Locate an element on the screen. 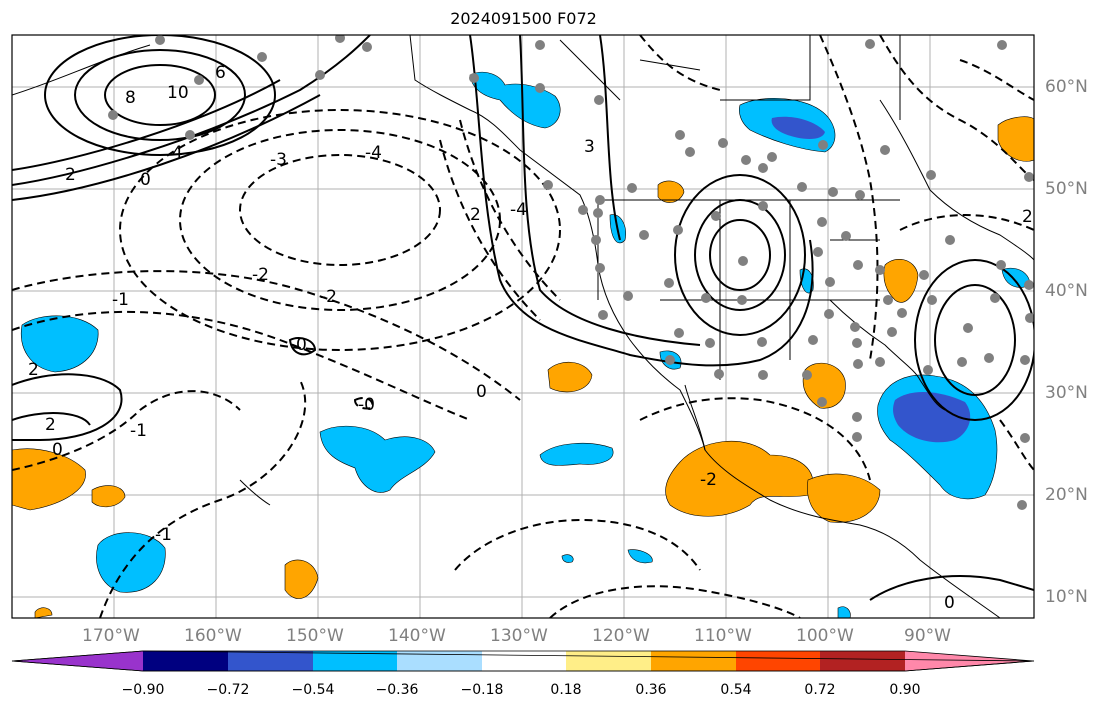 The image size is (1105, 712). latitude-label: 40°N is located at coordinates (1066, 291).